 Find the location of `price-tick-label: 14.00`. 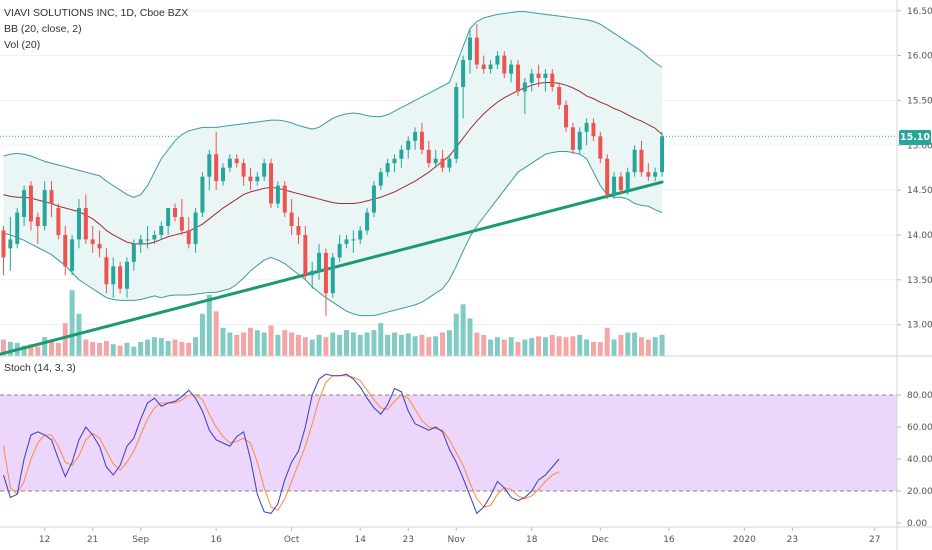

price-tick-label: 14.00 is located at coordinates (919, 236).